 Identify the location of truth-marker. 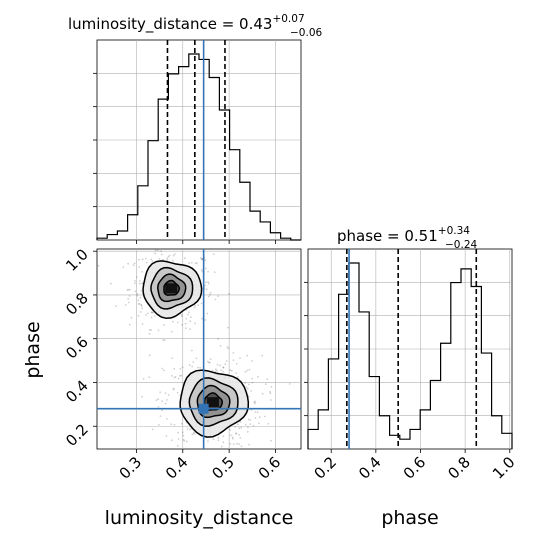
(203, 408).